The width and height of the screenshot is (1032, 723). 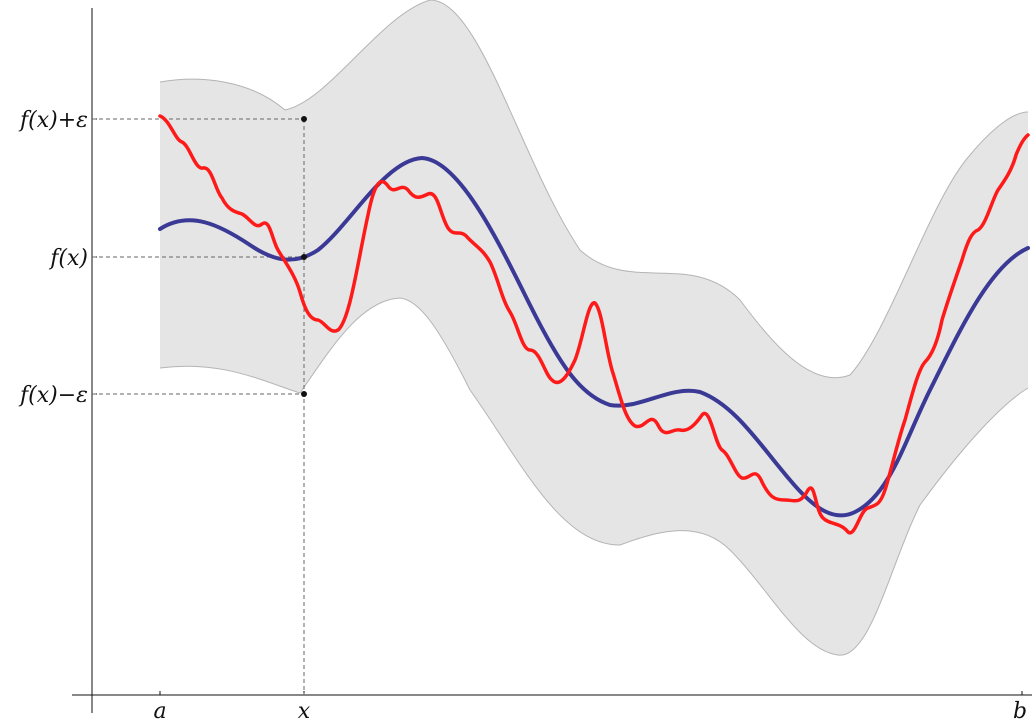 I want to click on x-label-b: b, so click(x=1020, y=711).